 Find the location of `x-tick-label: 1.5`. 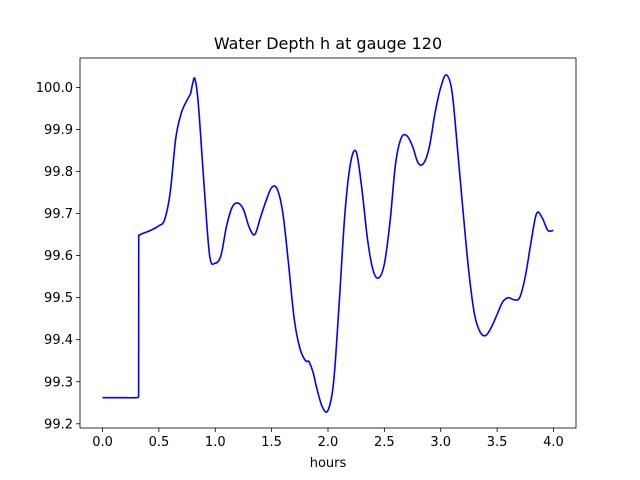

x-tick-label: 1.5 is located at coordinates (271, 442).